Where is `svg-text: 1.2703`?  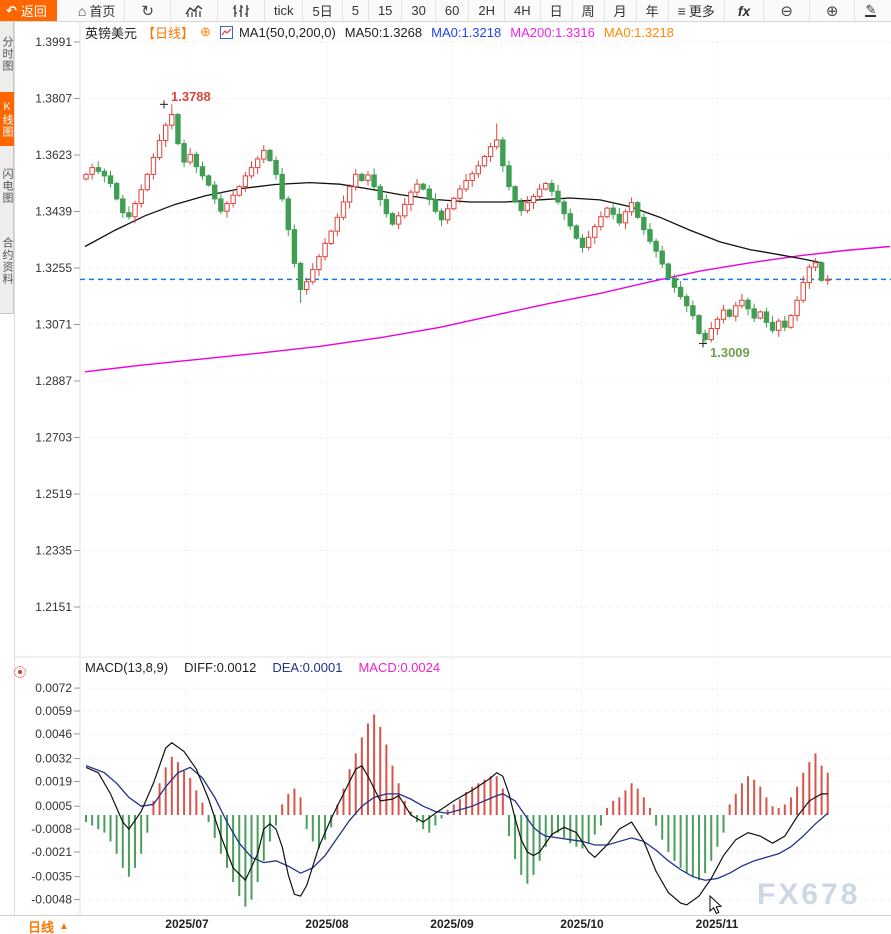 svg-text: 1.2703 is located at coordinates (53, 438).